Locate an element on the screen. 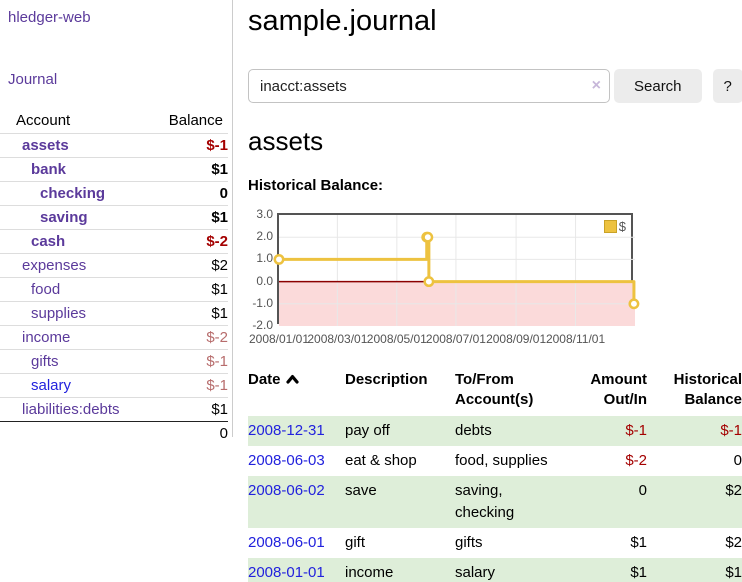 The width and height of the screenshot is (742, 582). transaction-description: eat & shop is located at coordinates (381, 460).